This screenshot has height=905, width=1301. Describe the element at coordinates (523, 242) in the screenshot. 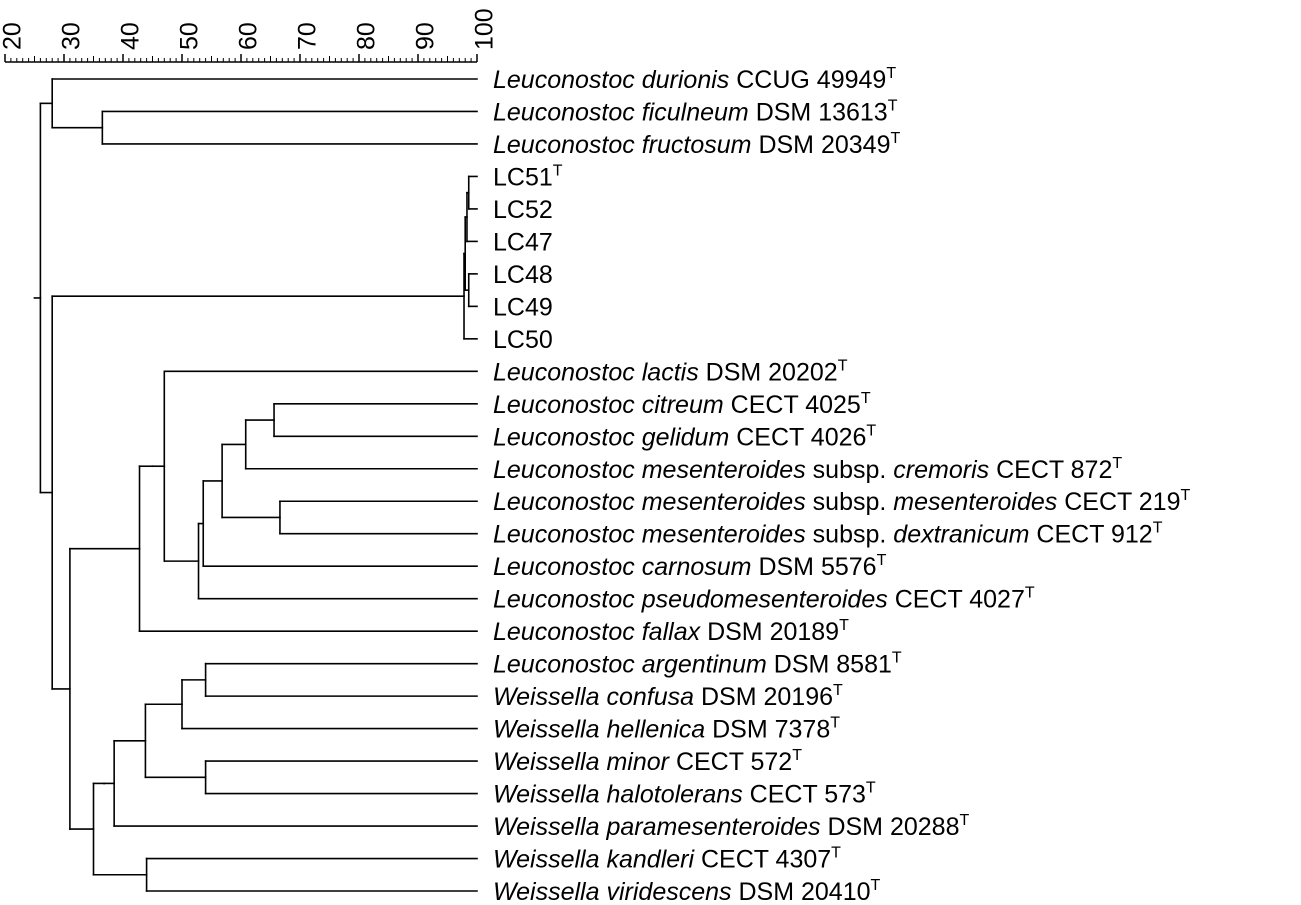

I see `taxon-strain: LC47` at that location.